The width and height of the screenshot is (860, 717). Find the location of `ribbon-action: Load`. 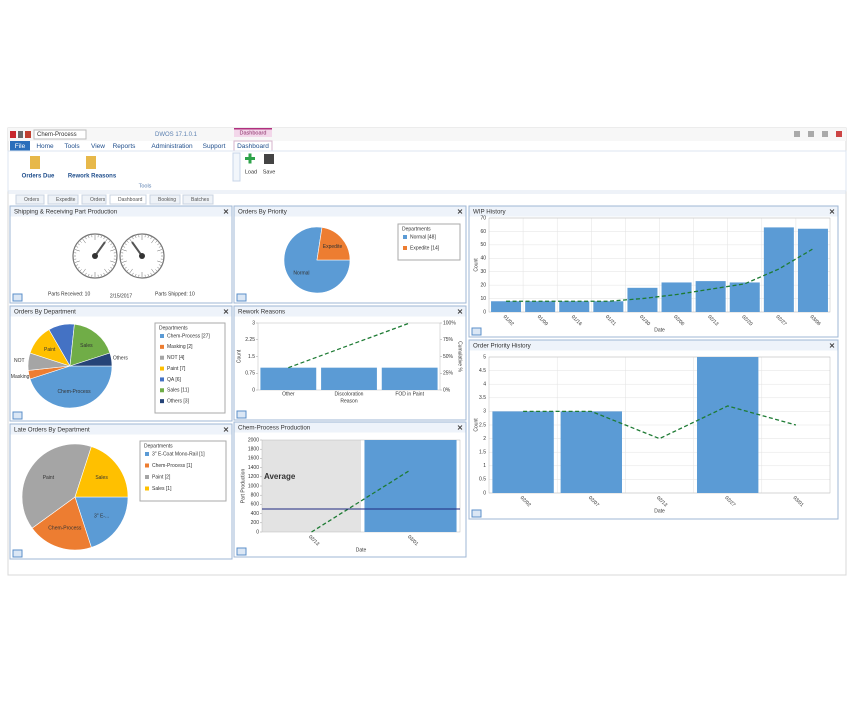

ribbon-action: Load is located at coordinates (251, 172).